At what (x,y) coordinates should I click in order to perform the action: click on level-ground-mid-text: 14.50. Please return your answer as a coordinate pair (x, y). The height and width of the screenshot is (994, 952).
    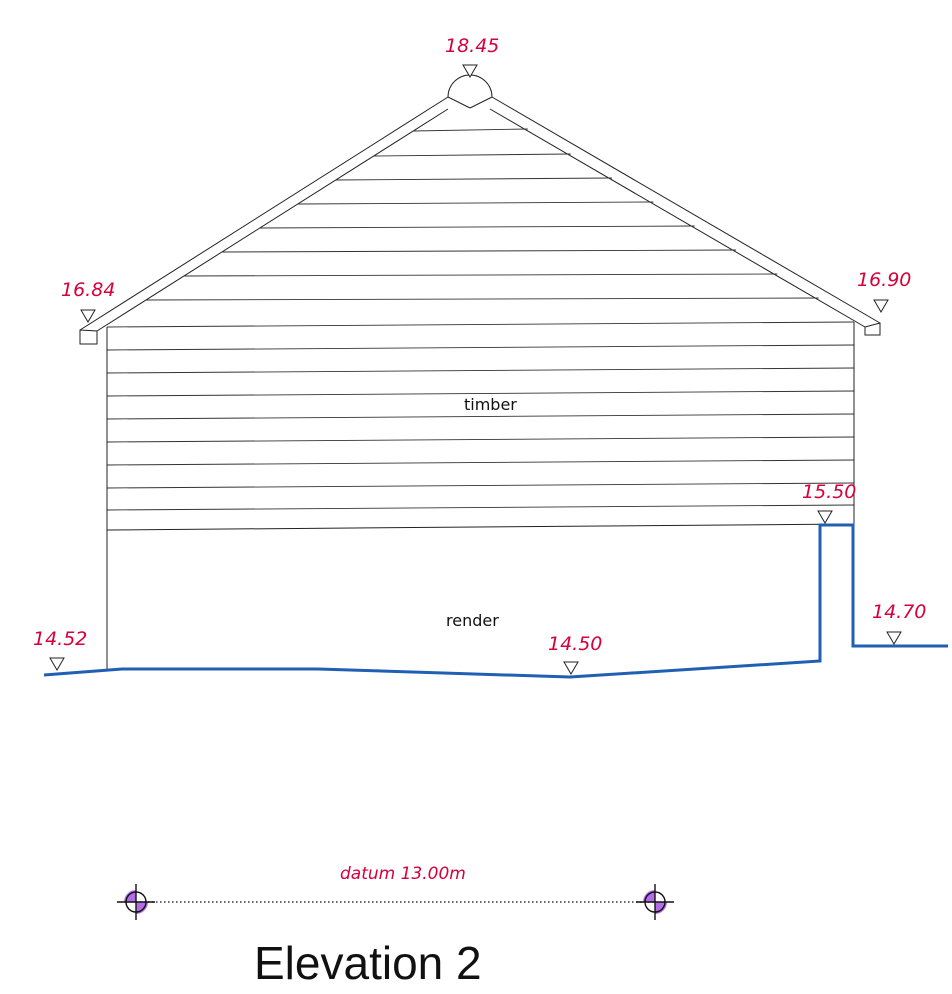
    Looking at the image, I should click on (575, 644).